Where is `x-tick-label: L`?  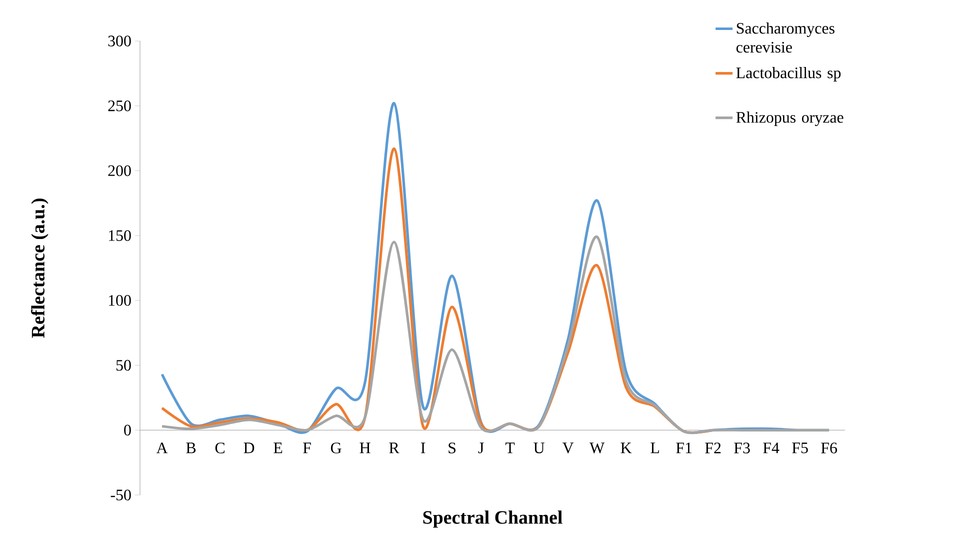 x-tick-label: L is located at coordinates (654, 448).